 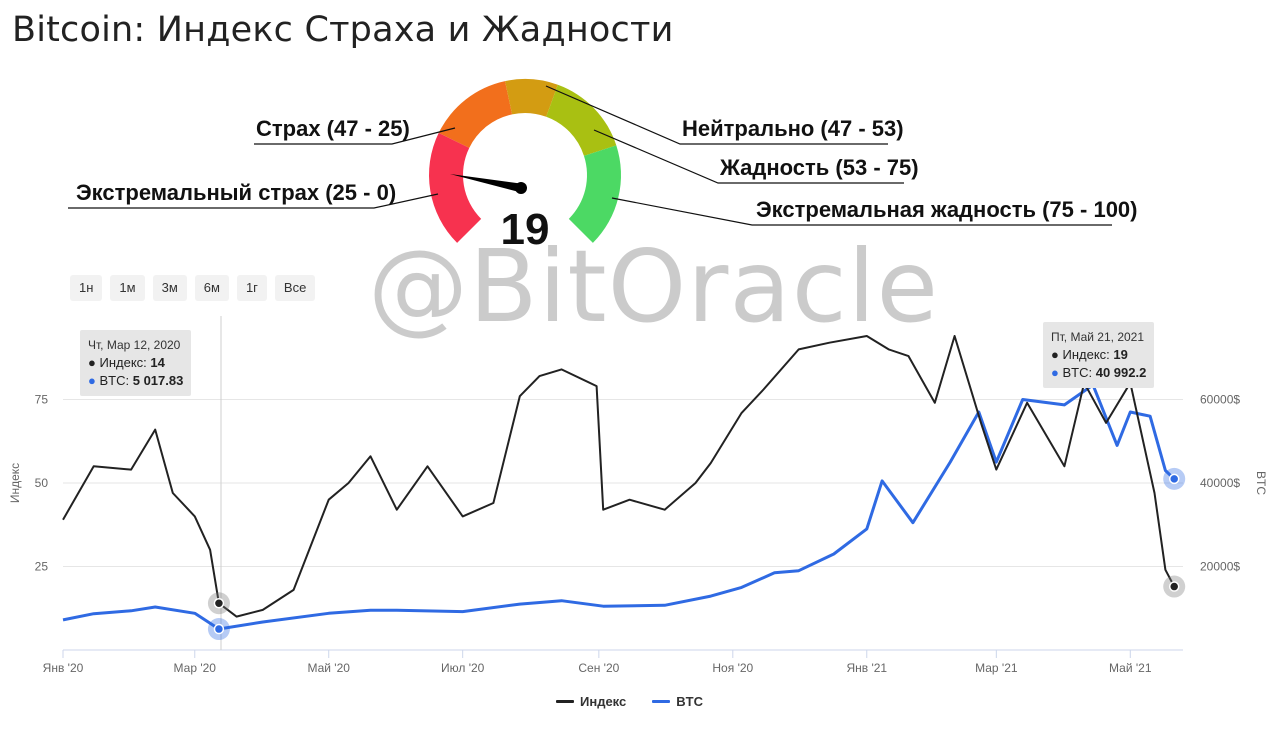 What do you see at coordinates (1220, 400) in the screenshot?
I see `y-right-tick-label: 60000$` at bounding box center [1220, 400].